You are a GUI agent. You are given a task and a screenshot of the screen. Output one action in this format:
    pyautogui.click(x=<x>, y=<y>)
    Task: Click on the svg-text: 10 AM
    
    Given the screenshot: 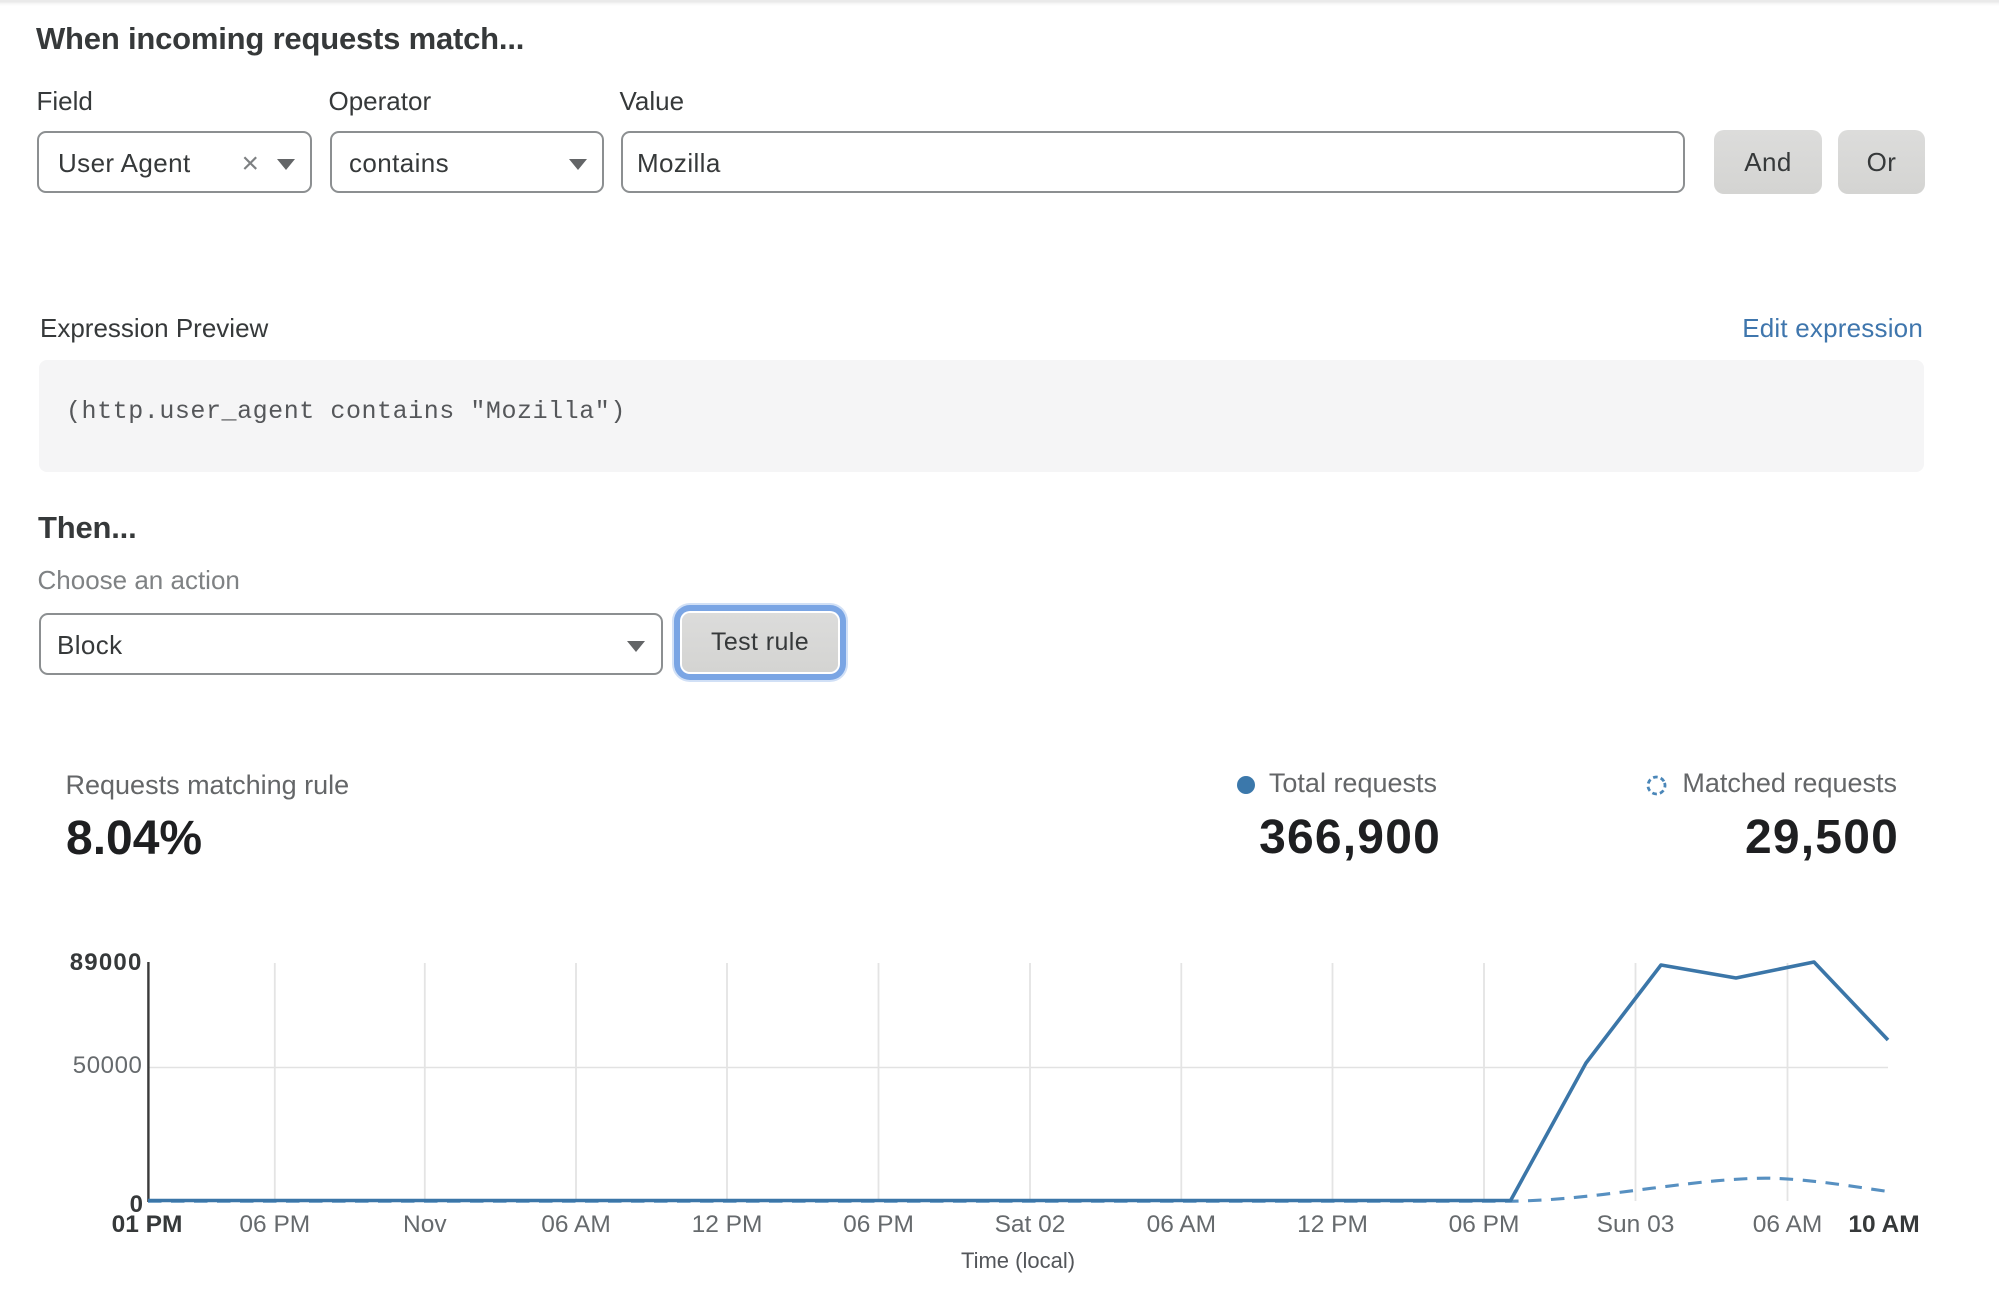 What is the action you would take?
    pyautogui.click(x=1883, y=1224)
    